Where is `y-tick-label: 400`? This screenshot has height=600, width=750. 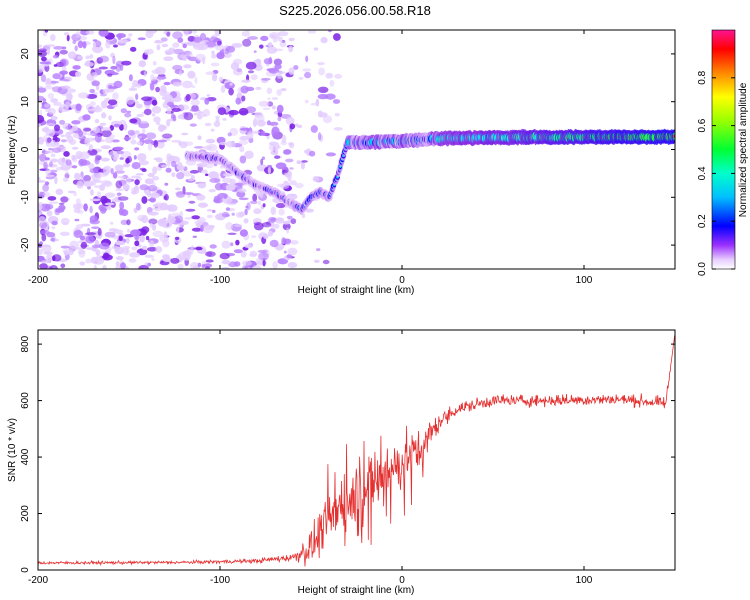
y-tick-label: 400 is located at coordinates (25, 456).